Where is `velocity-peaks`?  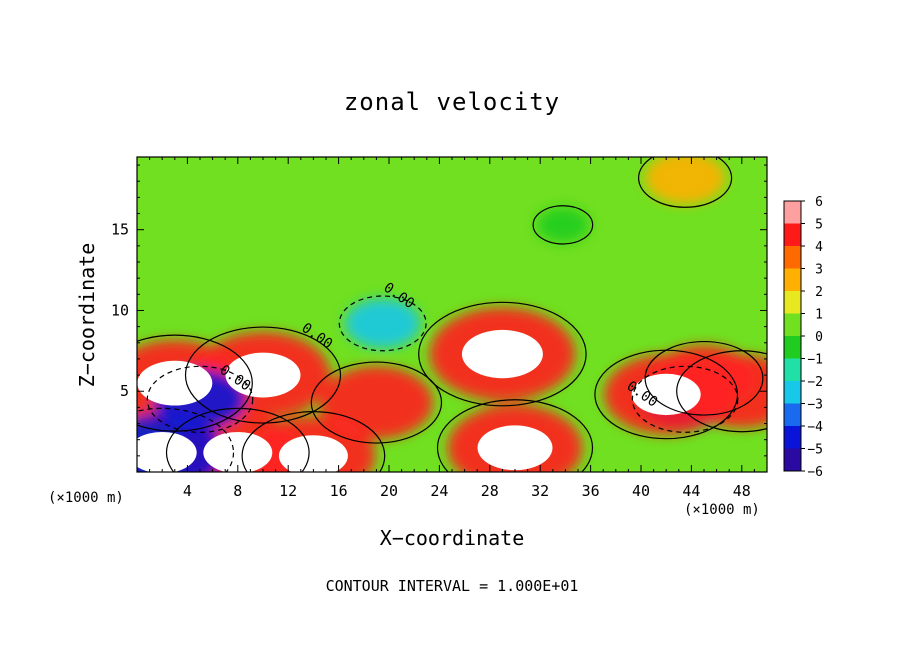
velocity-peaks is located at coordinates (419, 400).